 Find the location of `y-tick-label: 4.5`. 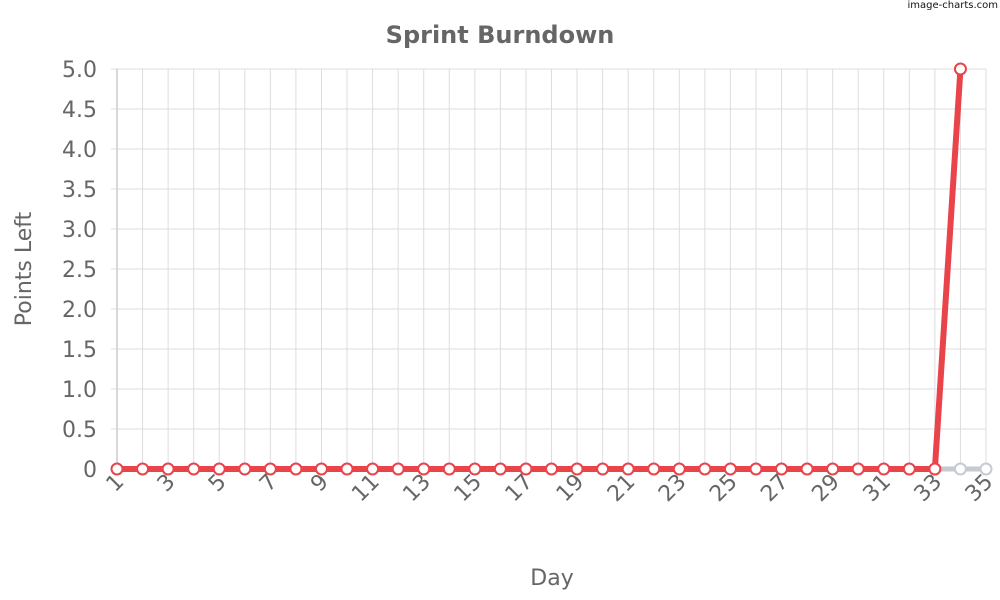

y-tick-label: 4.5 is located at coordinates (79, 110).